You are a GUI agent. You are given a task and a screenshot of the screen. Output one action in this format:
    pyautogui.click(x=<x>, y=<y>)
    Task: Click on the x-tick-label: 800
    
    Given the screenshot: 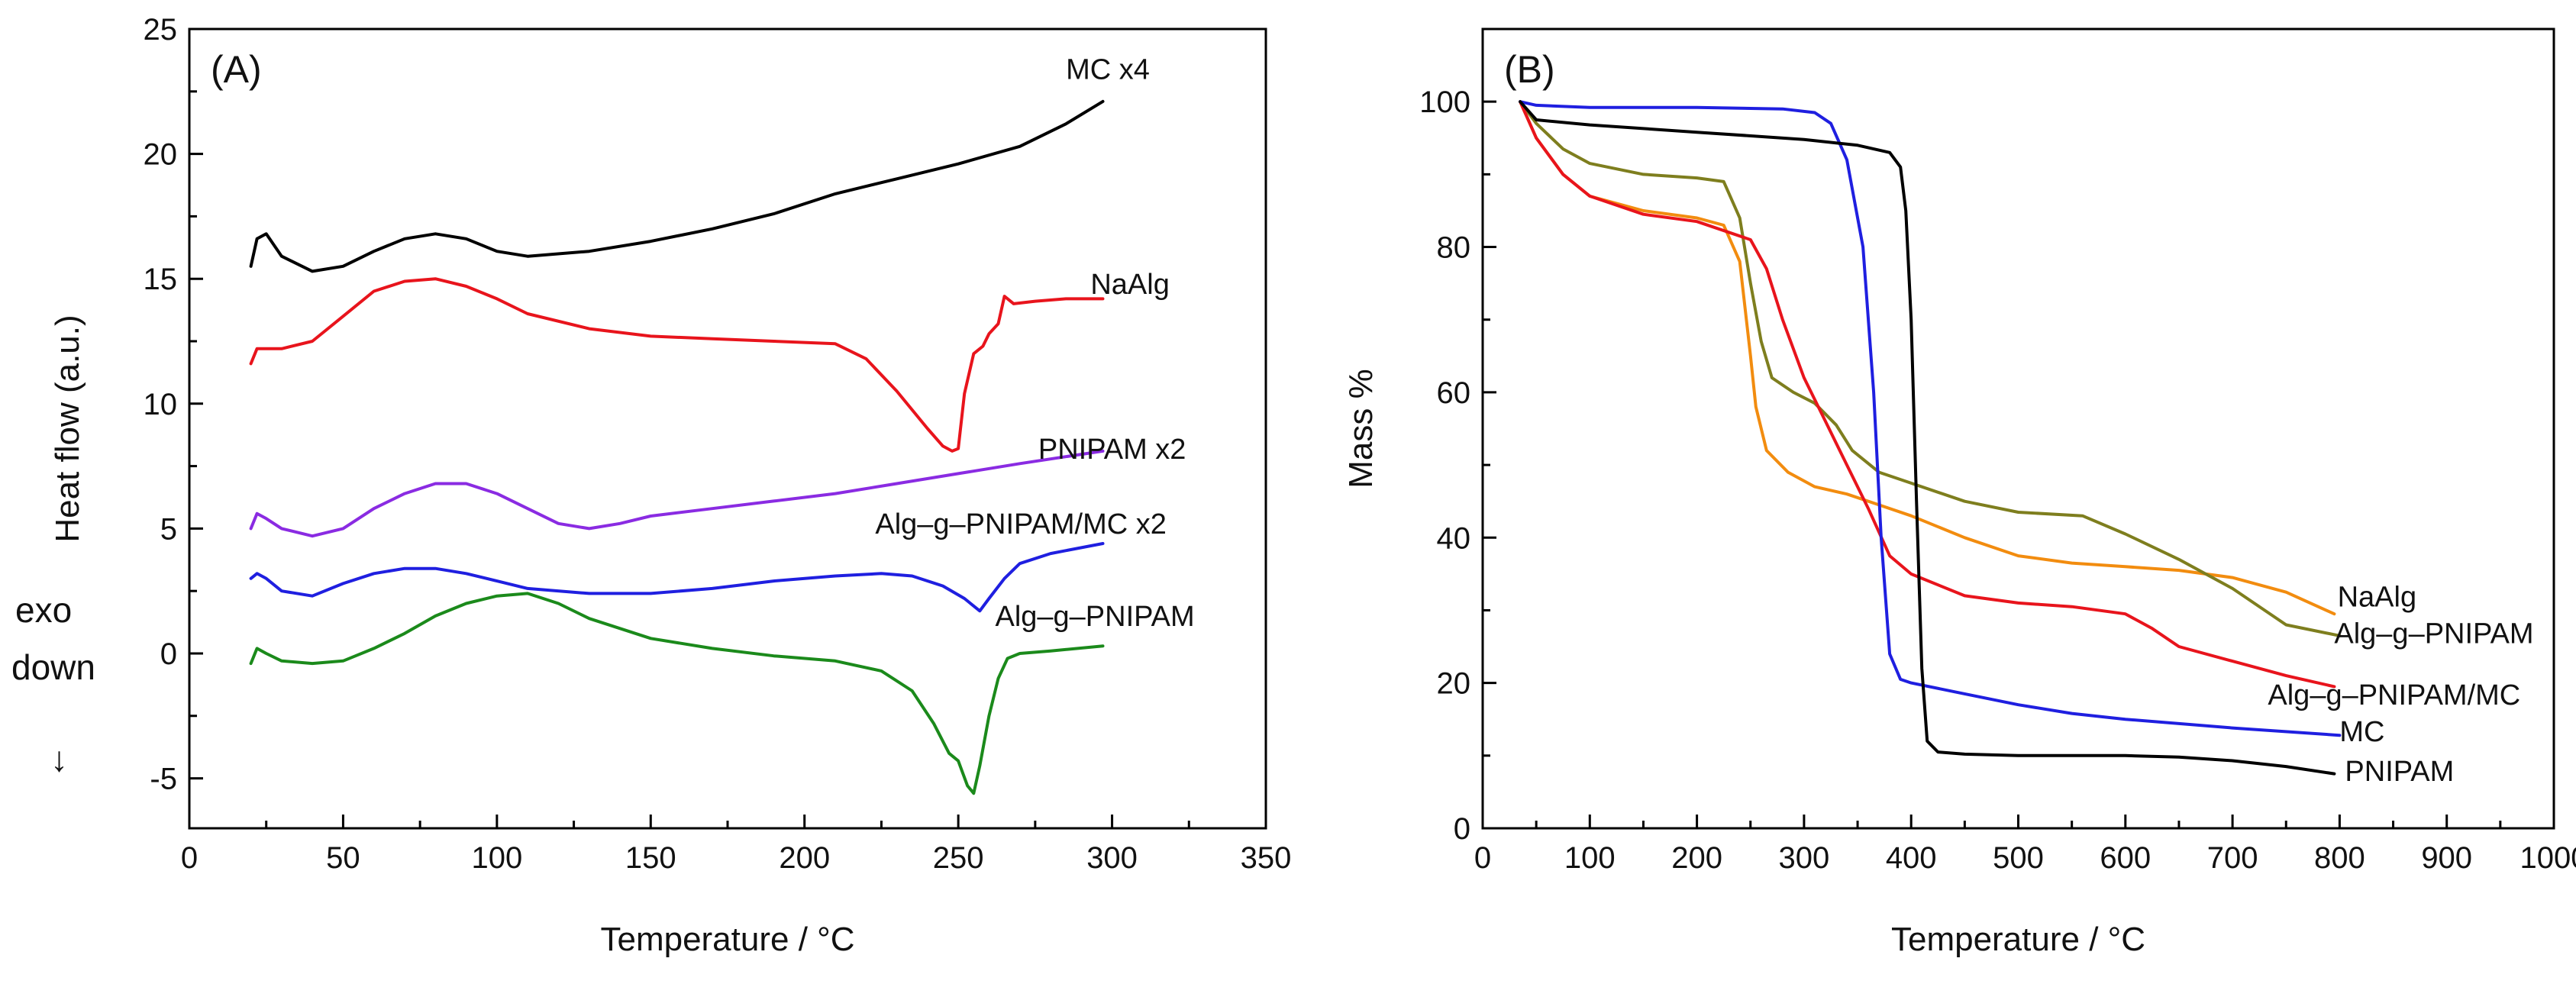 What is the action you would take?
    pyautogui.click(x=2339, y=858)
    